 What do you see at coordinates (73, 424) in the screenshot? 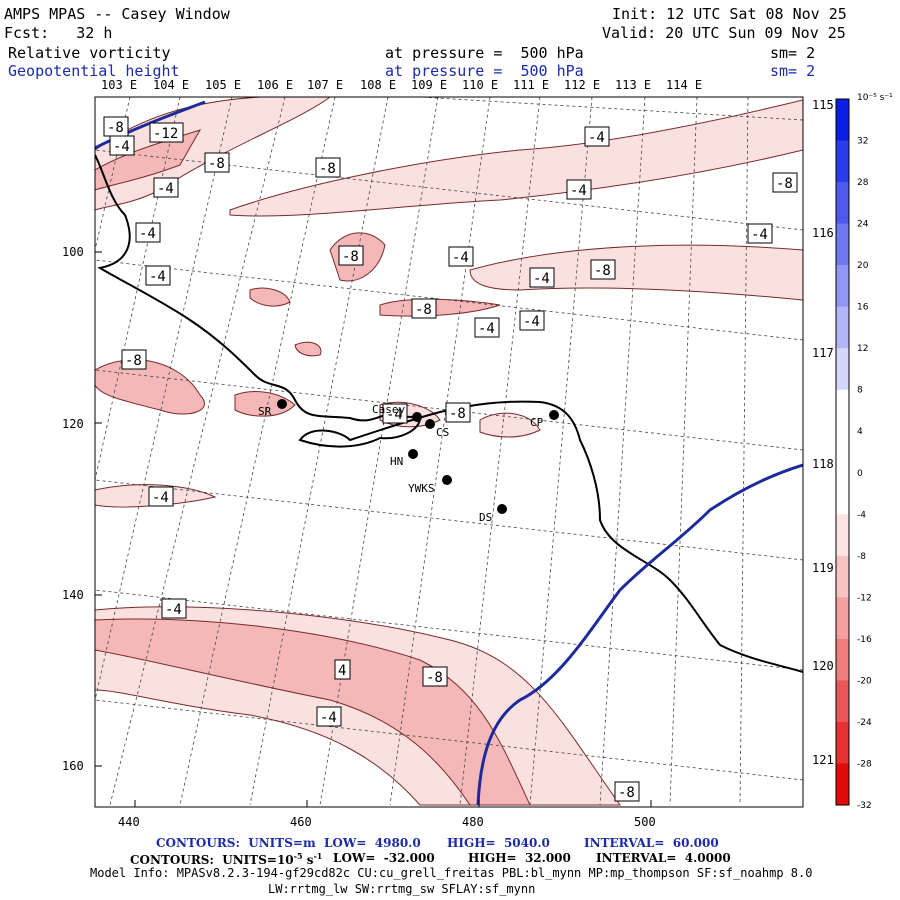
I see `y-tick-label: 120` at bounding box center [73, 424].